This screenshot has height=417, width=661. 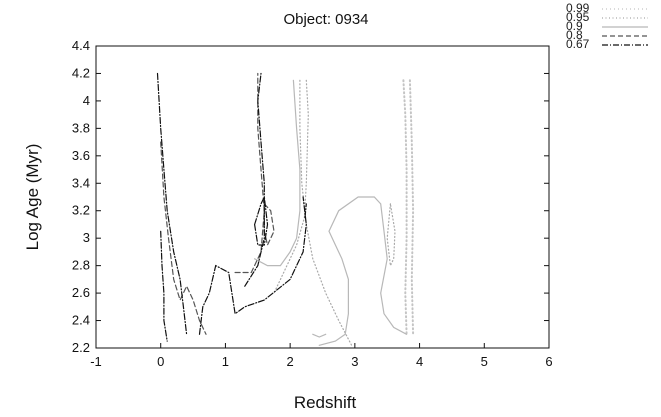 I want to click on y-tick-label: 3.8, so click(x=81, y=127).